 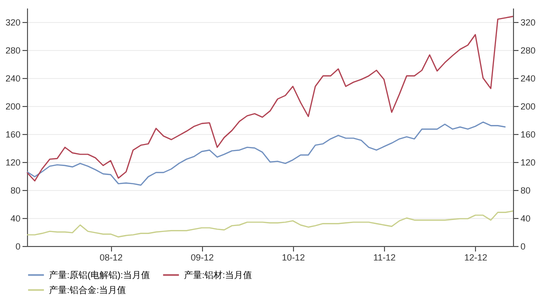 What do you see at coordinates (525, 191) in the screenshot?
I see `y2-tick-label: 80` at bounding box center [525, 191].